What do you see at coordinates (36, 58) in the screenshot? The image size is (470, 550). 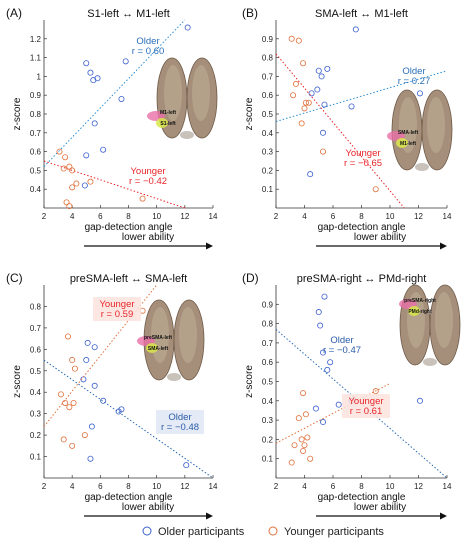 I see `y-tick-label: 1.1` at bounding box center [36, 58].